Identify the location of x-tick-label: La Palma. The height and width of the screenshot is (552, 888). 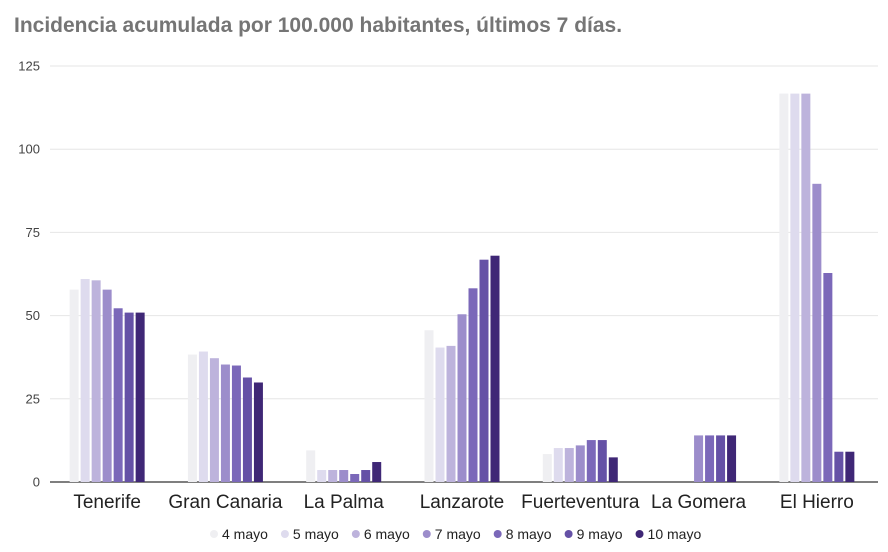
(344, 502).